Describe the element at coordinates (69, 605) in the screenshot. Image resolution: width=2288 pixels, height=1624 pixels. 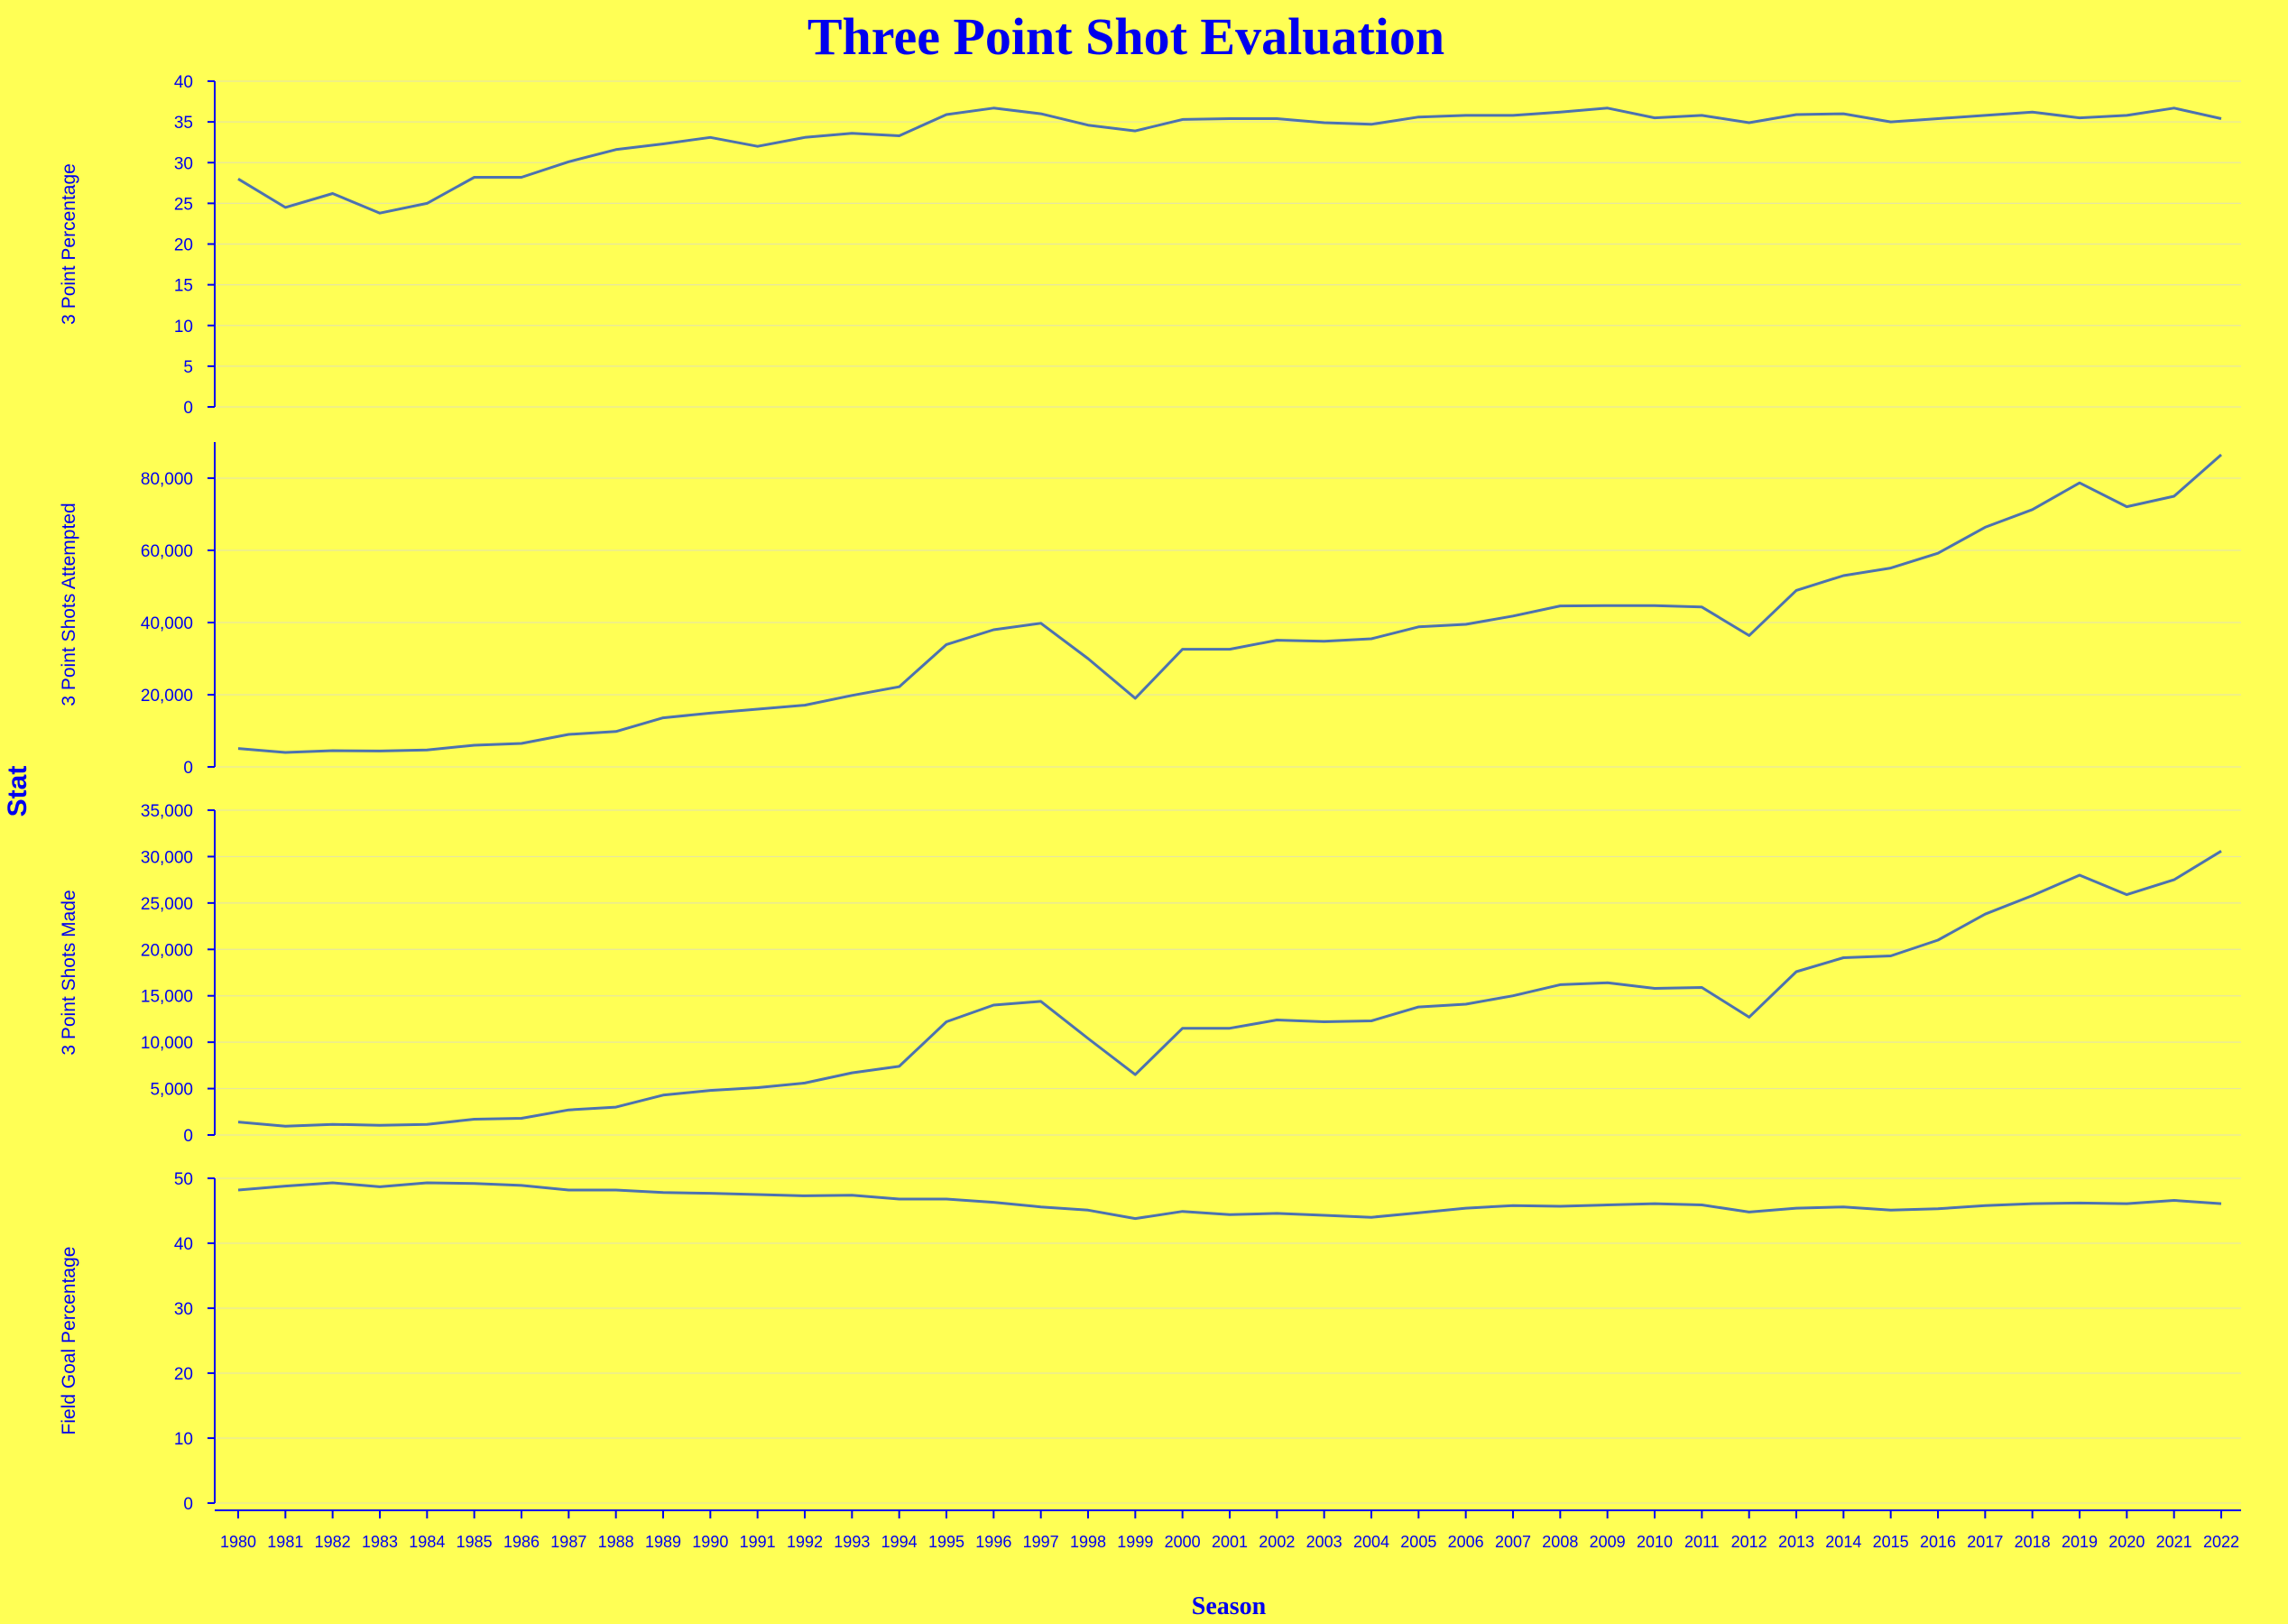
I see `panel-ylabel: 3 Point Shots Attempted` at that location.